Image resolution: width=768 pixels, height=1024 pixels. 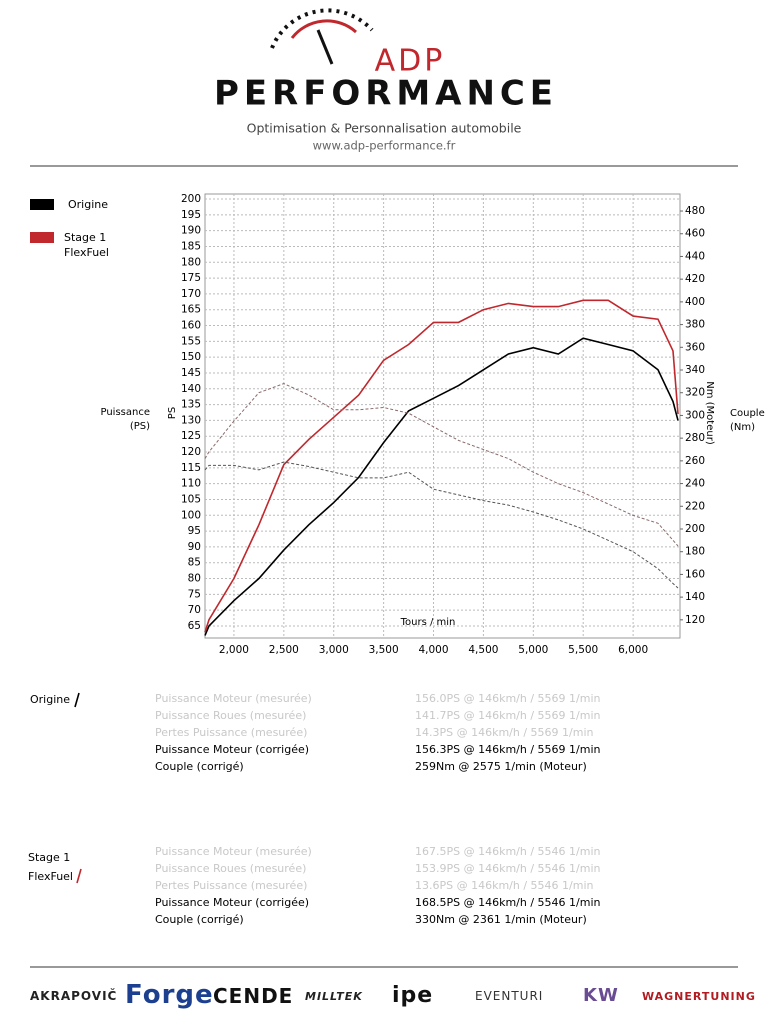 I want to click on legend-label: Stage 1 FlexFuel, so click(x=86, y=245).